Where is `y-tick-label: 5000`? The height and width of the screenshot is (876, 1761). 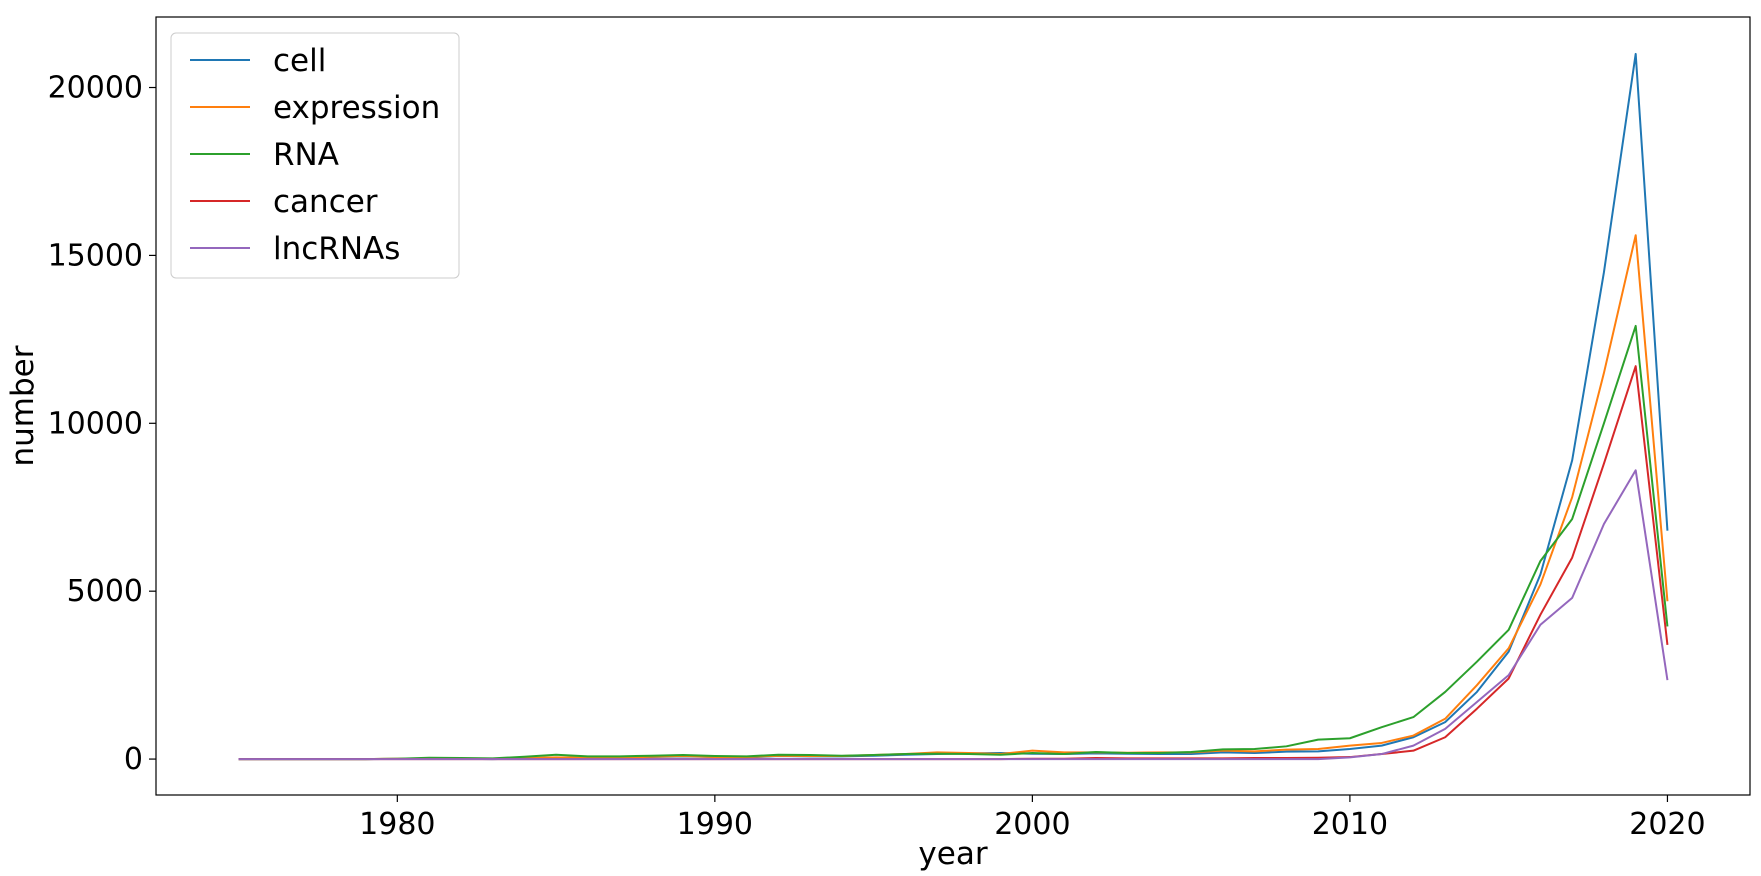
y-tick-label: 5000 is located at coordinates (105, 591).